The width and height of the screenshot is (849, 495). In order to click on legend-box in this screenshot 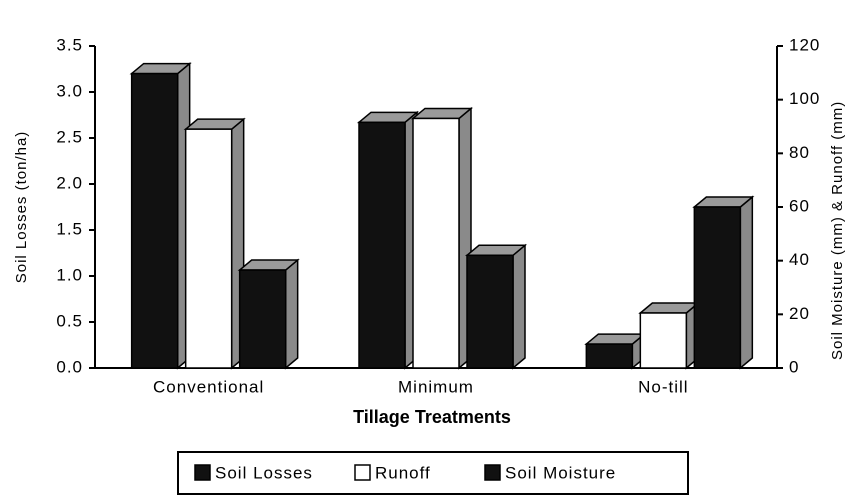, I will do `click(433, 473)`.